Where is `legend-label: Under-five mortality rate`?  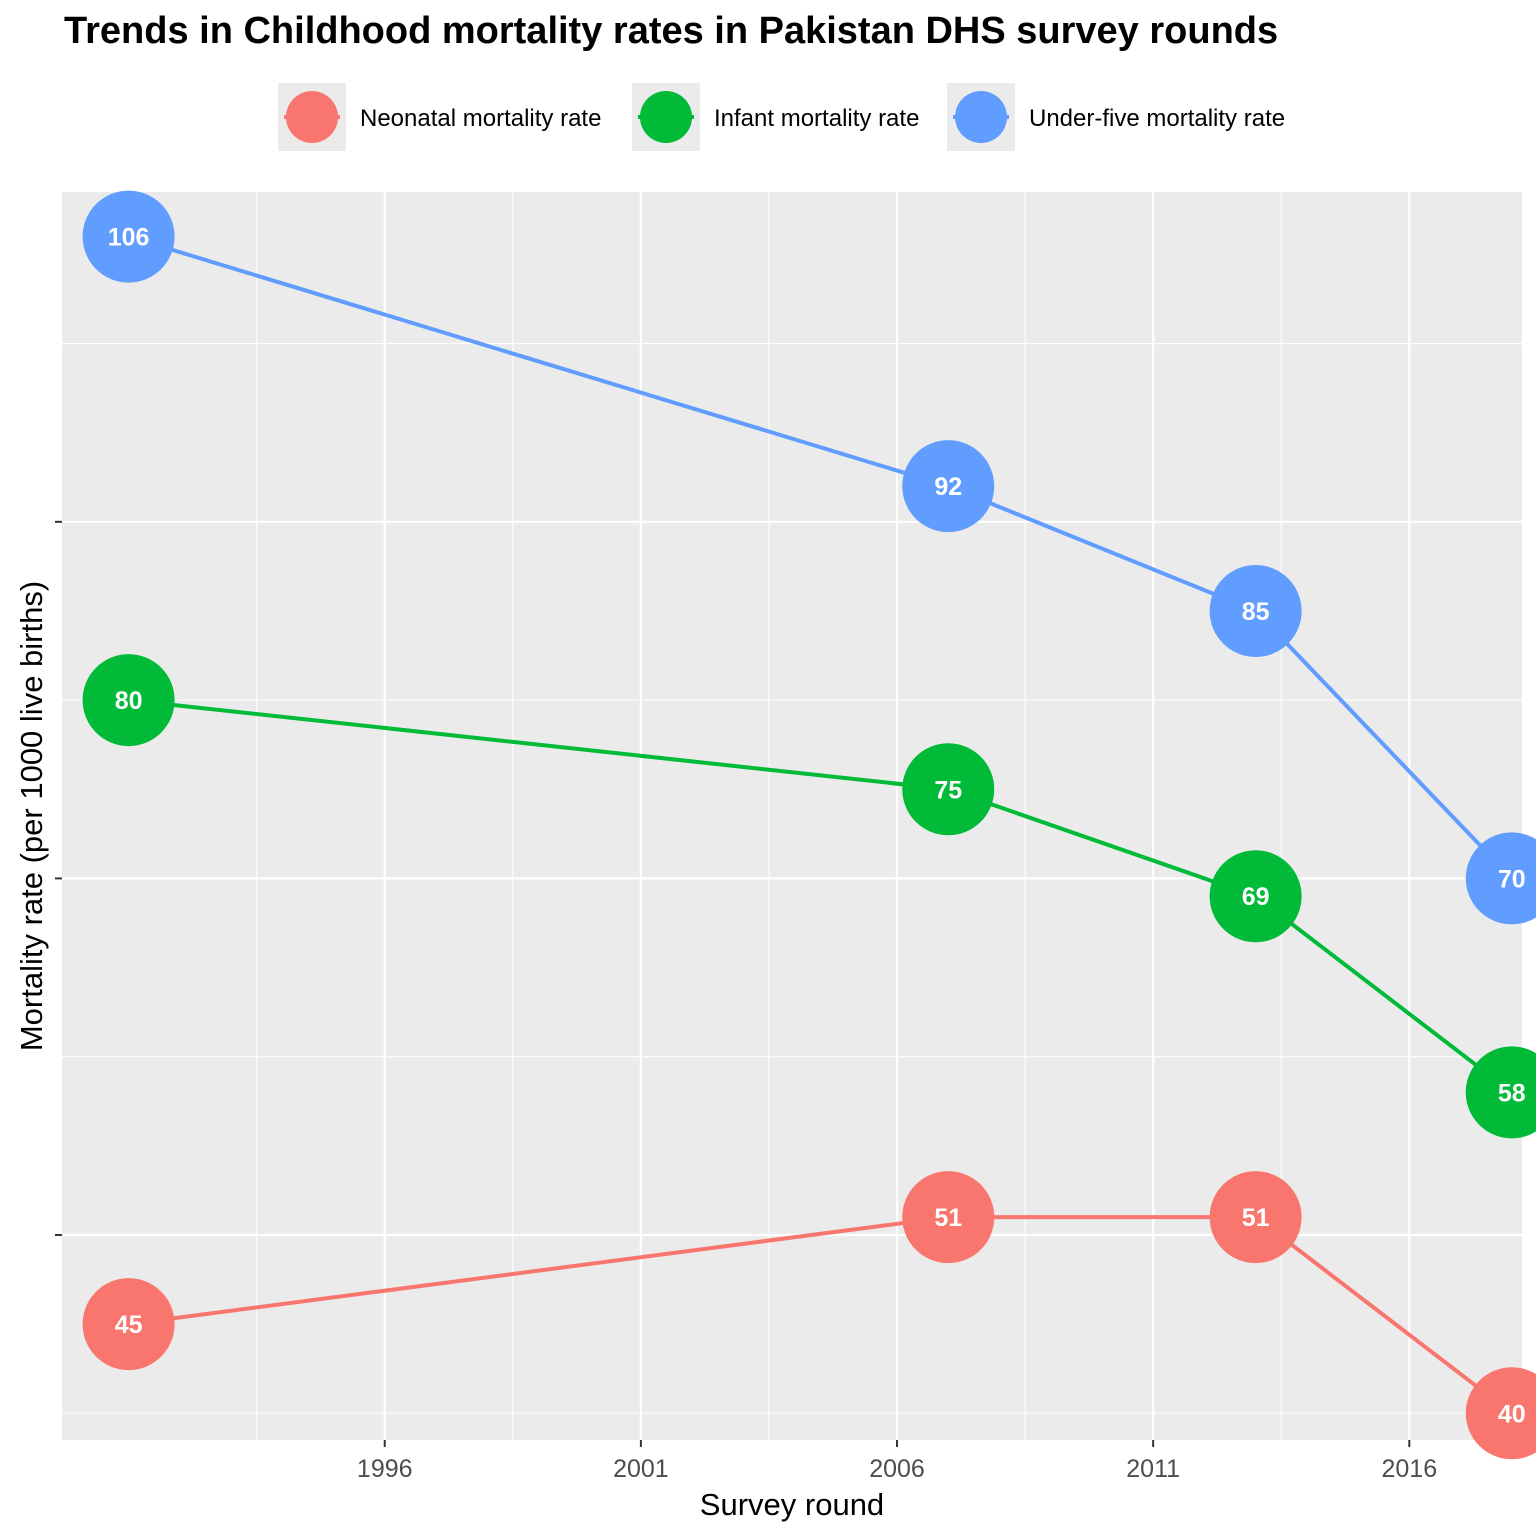
legend-label: Under-five mortality rate is located at coordinates (1157, 118).